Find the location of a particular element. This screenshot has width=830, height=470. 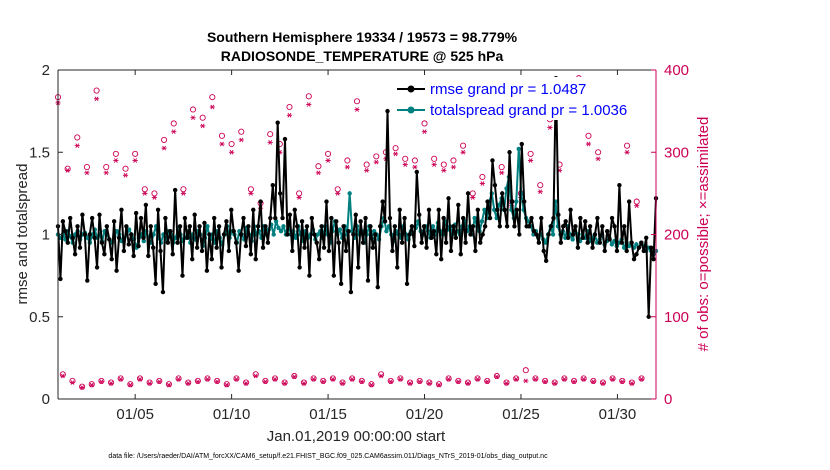

y-tick-label-left: 1.5 is located at coordinates (39, 152).